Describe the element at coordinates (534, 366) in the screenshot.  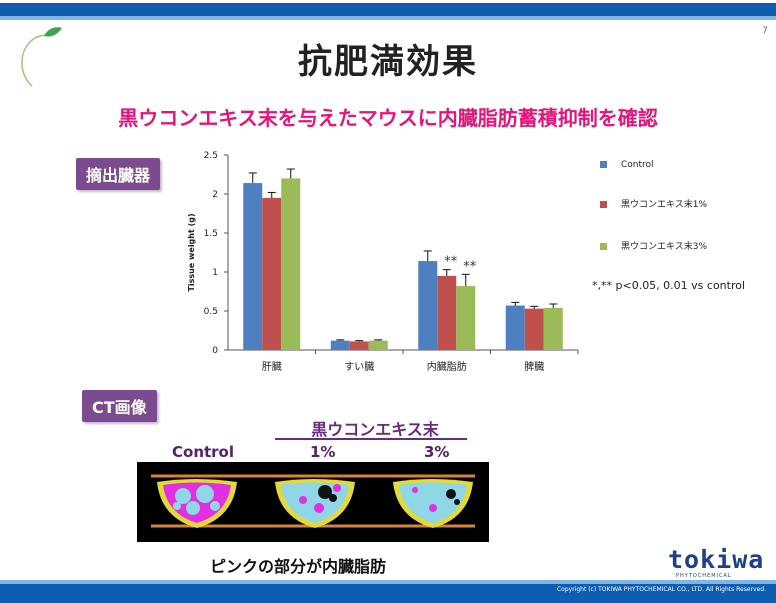
I see `x-tick-label: 脾臓` at that location.